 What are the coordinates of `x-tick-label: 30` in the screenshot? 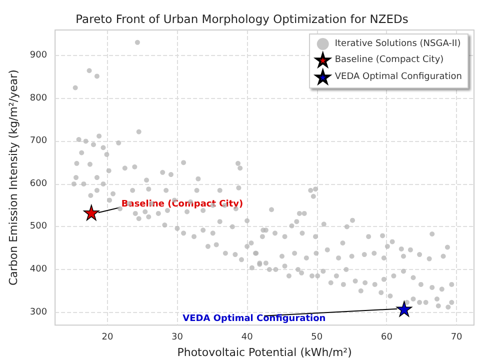 It's located at (178, 337).